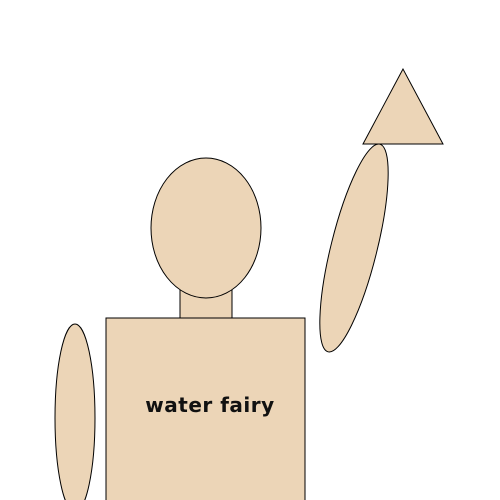 This screenshot has width=500, height=500. Describe the element at coordinates (206, 228) in the screenshot. I see `head` at that location.